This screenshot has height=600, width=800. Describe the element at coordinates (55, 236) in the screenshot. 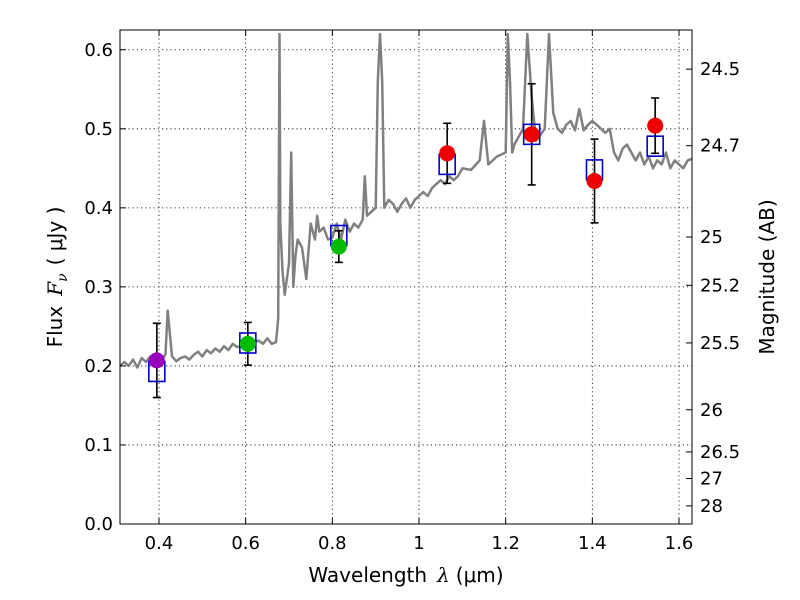

I see `y-axis-label-unit: ( μJy )` at that location.